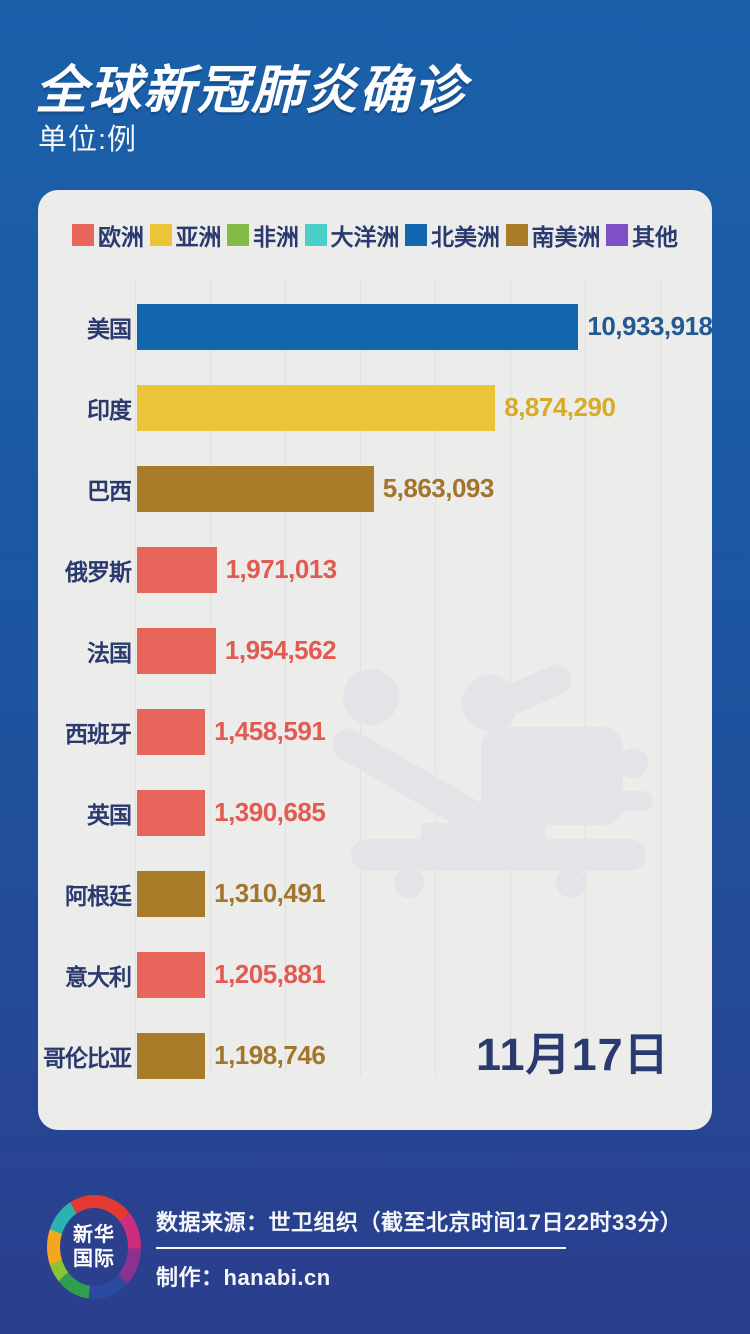 This screenshot has width=750, height=1334. I want to click on bar-value: 1,205,881, so click(270, 974).